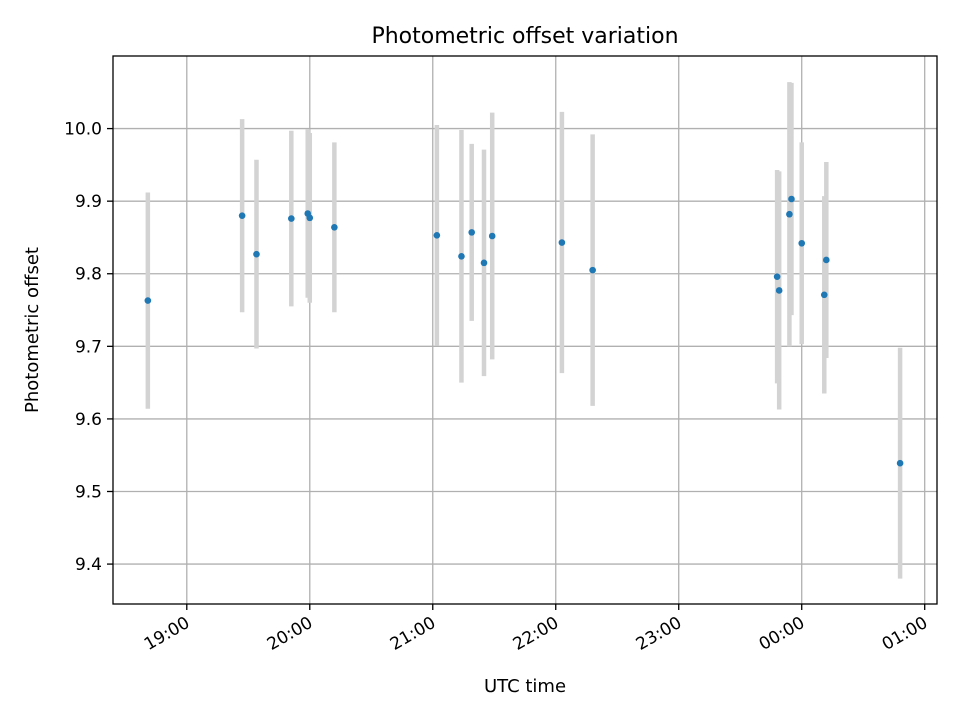 The image size is (960, 720). What do you see at coordinates (88, 420) in the screenshot?
I see `y-tick-label: 9.6` at bounding box center [88, 420].